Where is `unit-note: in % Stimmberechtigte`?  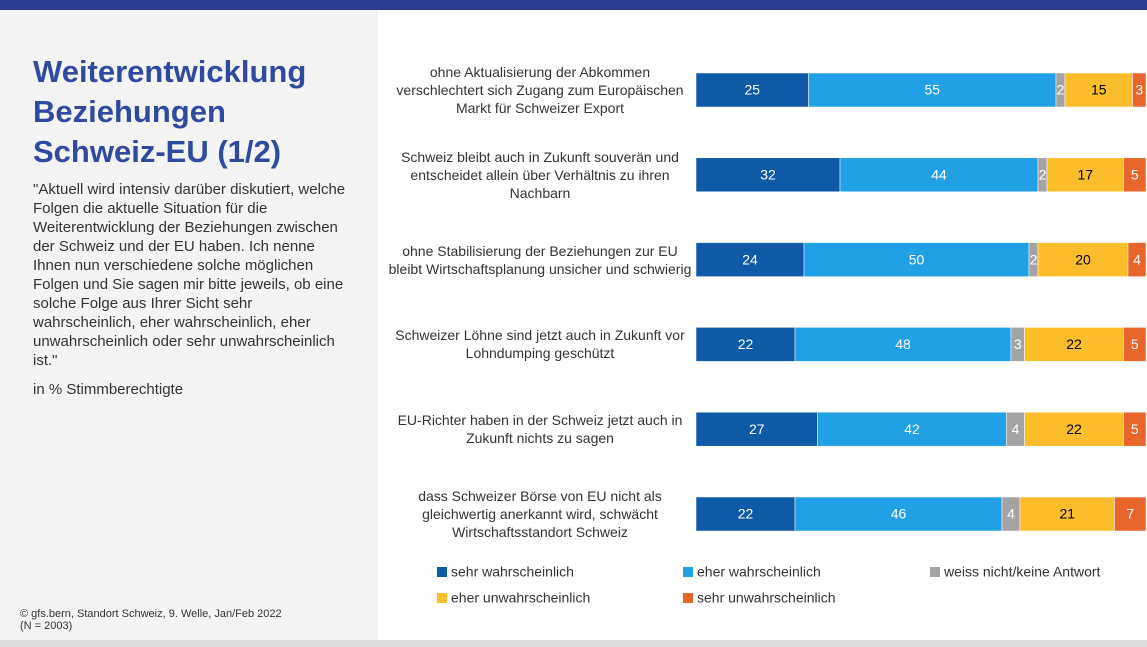
unit-note: in % Stimmberechtigte is located at coordinates (108, 389).